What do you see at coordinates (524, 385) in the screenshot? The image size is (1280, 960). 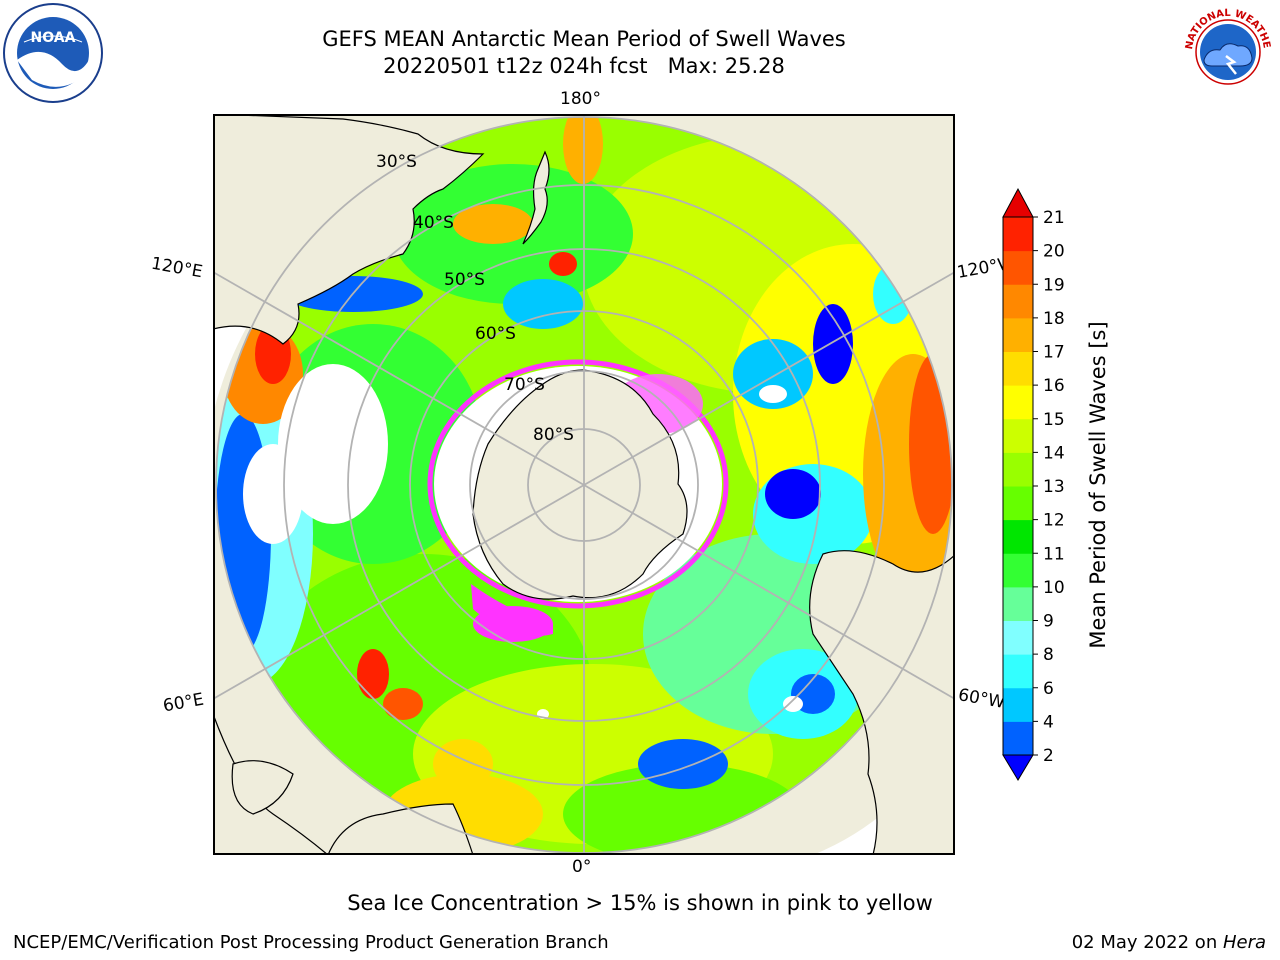 I see `lat-label-70s: 70°S` at bounding box center [524, 385].